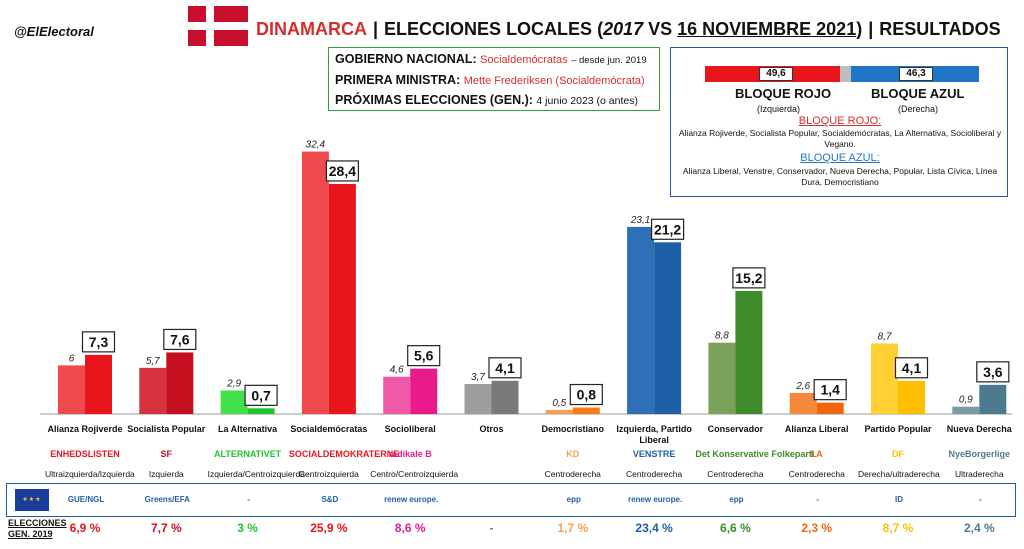 The height and width of the screenshot is (549, 1024). What do you see at coordinates (898, 528) in the screenshot?
I see `election-2019-result: 8,7 %` at bounding box center [898, 528].